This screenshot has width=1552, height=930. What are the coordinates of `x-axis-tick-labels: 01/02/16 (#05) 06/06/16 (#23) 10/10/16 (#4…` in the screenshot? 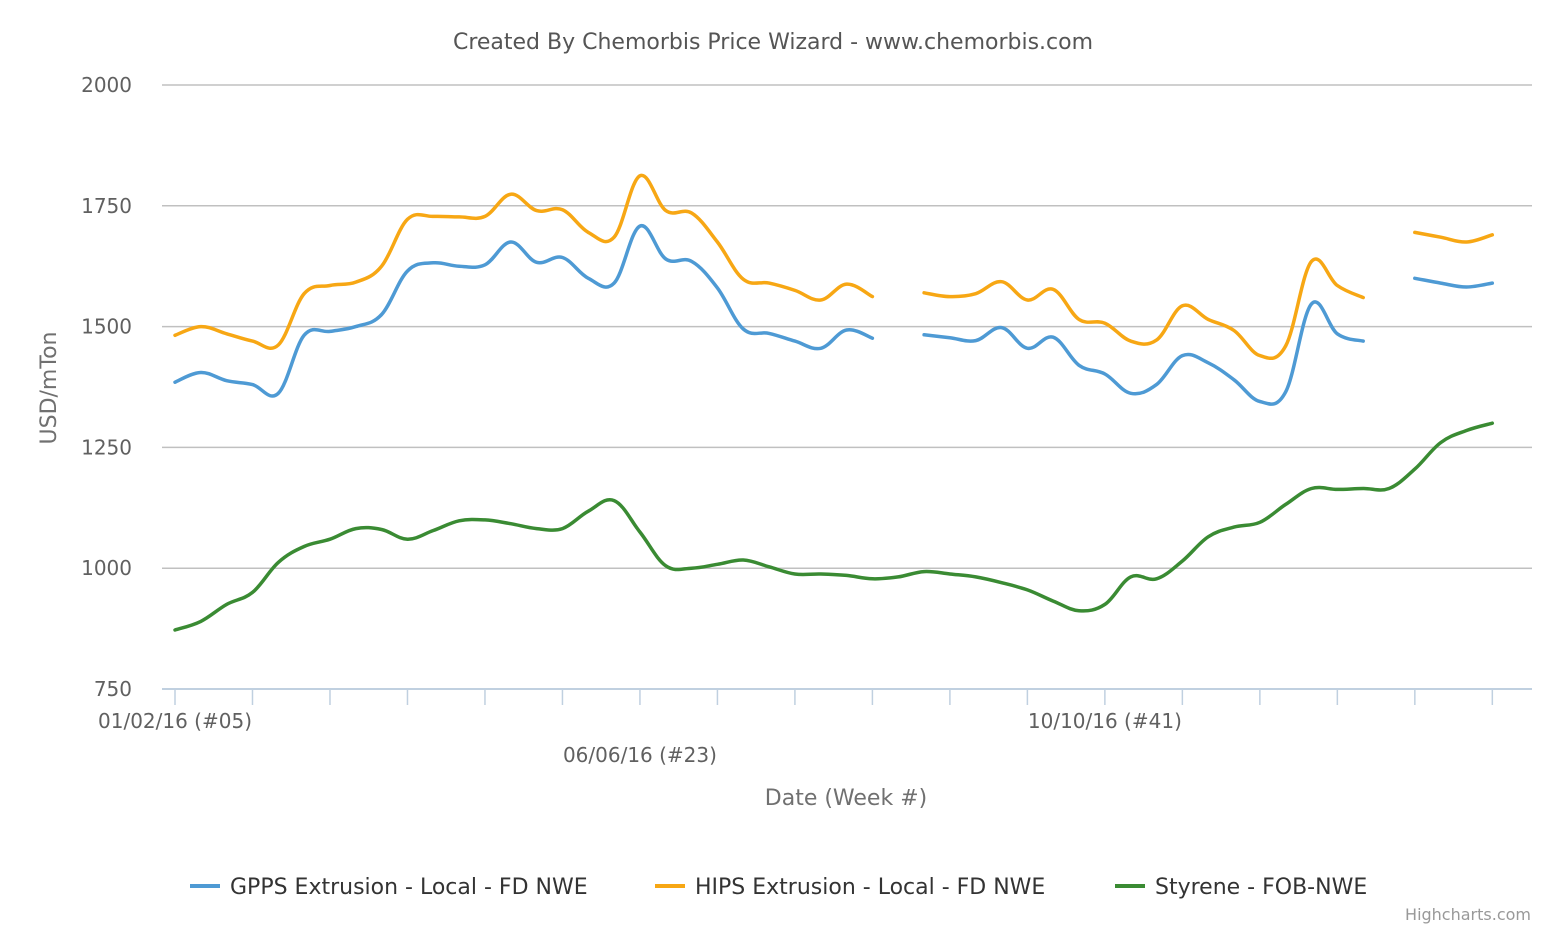 It's located at (640, 738).